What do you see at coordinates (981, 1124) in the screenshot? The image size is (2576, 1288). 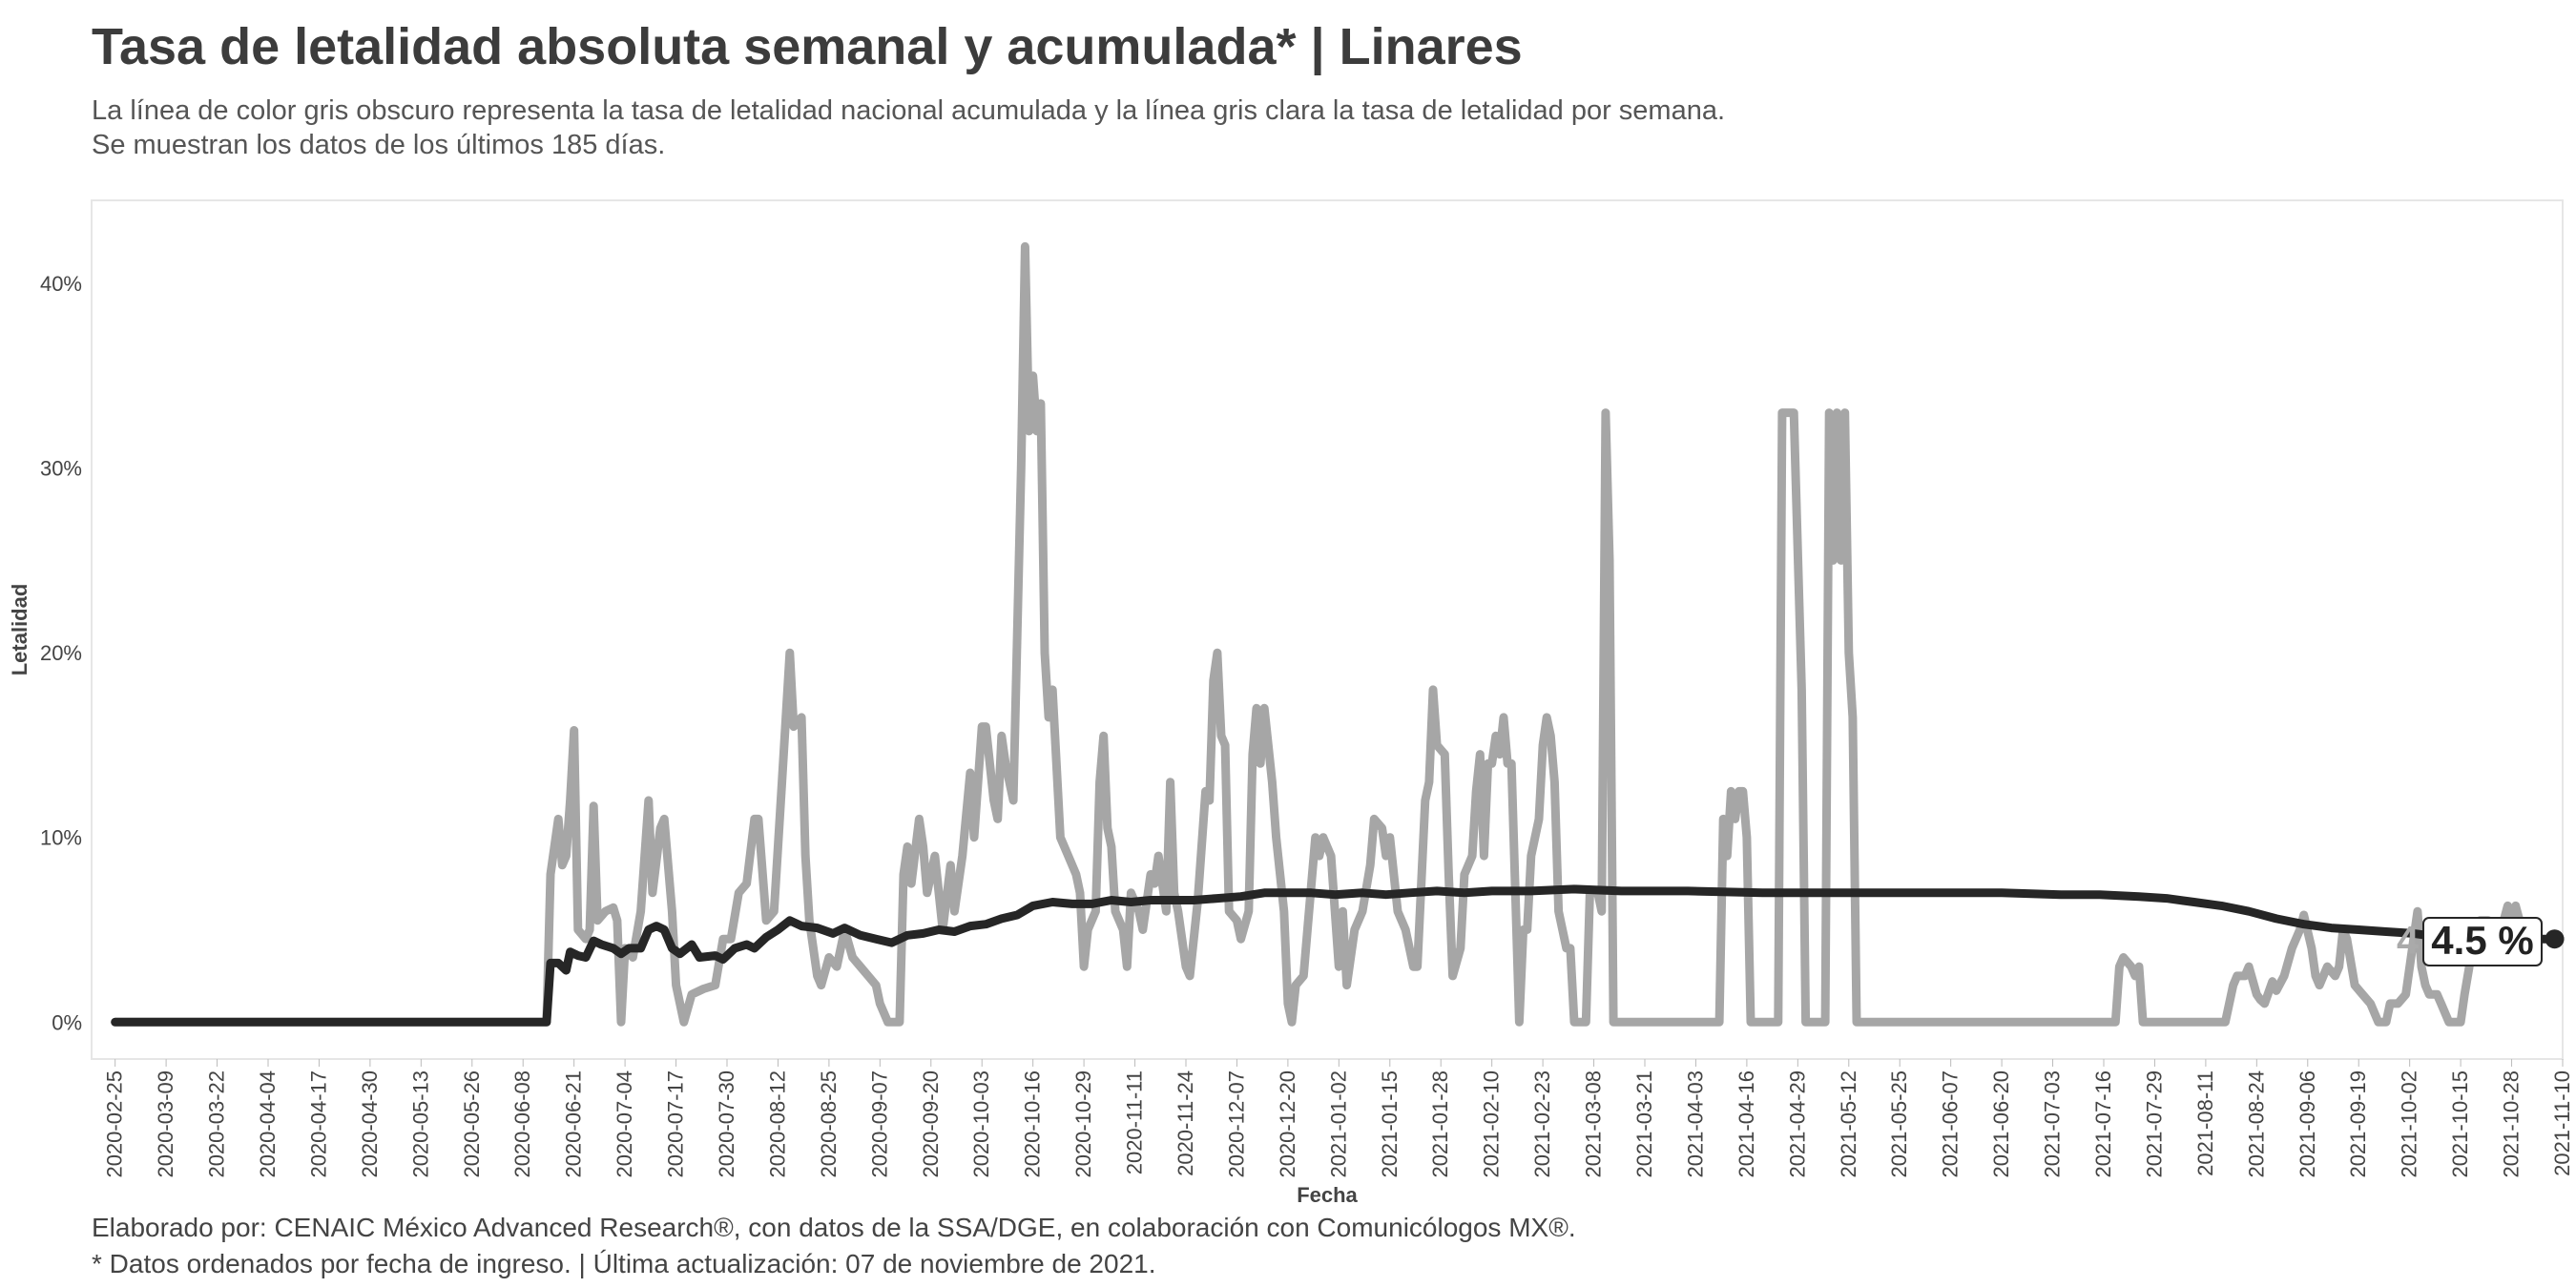 I see `x-tick-label: 2020-10-03` at bounding box center [981, 1124].